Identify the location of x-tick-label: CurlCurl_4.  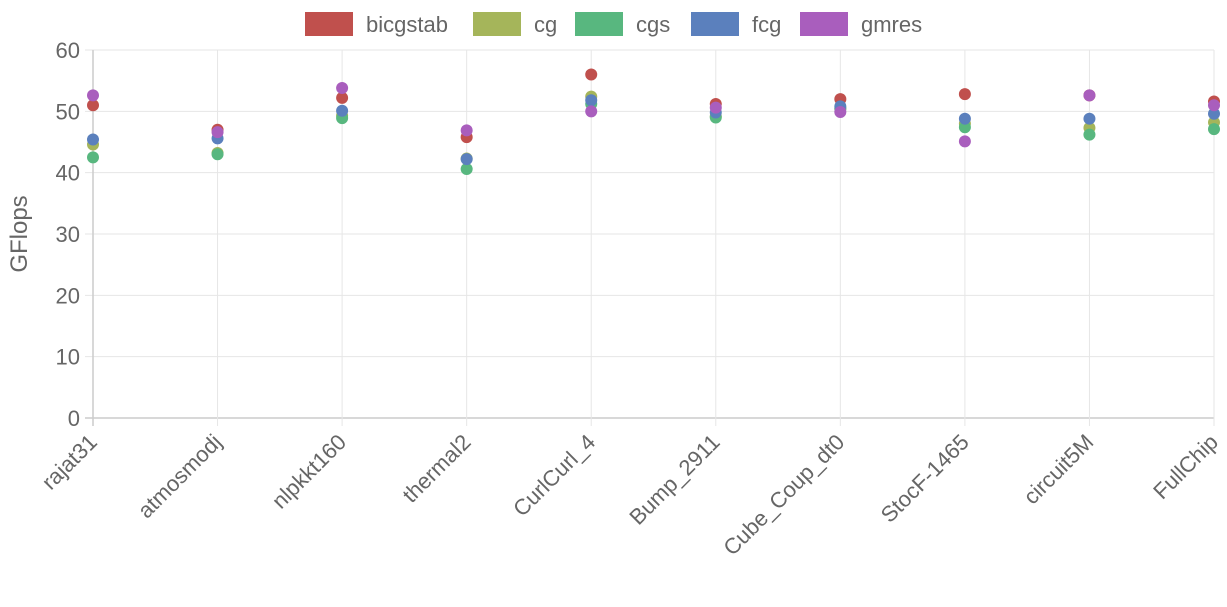
(554, 475).